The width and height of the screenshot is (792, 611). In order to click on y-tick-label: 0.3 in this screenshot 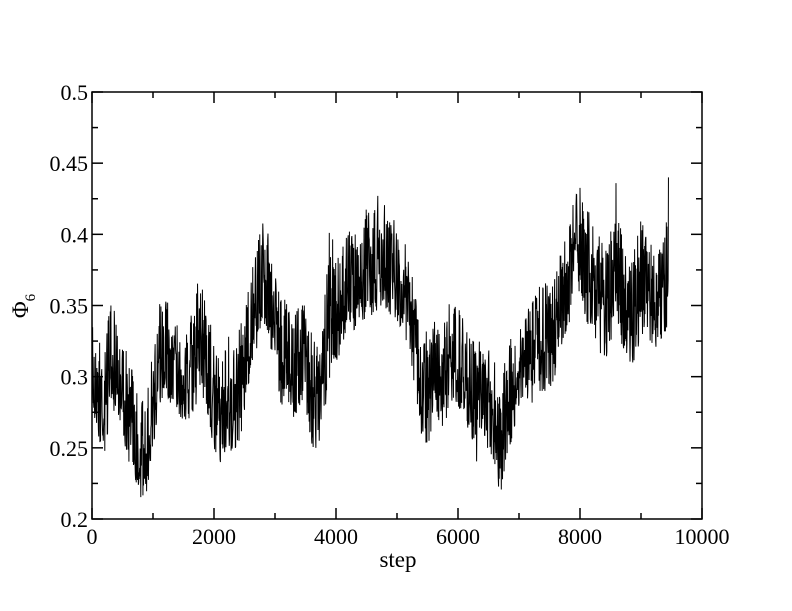, I will do `click(75, 377)`.